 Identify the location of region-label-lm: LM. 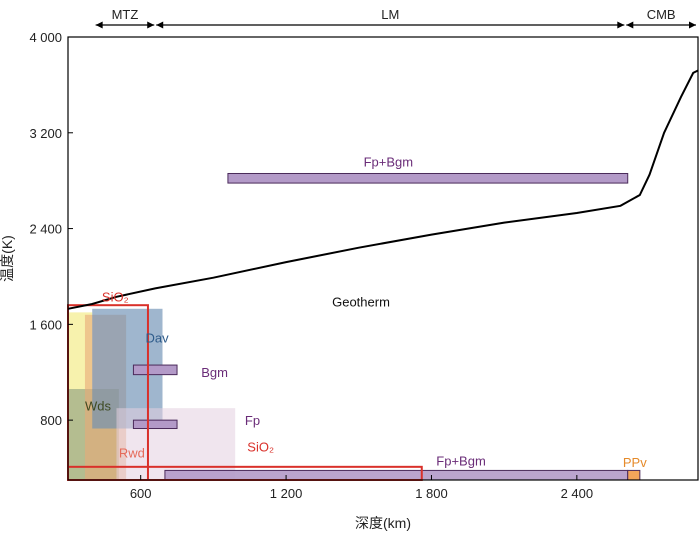
(390, 14).